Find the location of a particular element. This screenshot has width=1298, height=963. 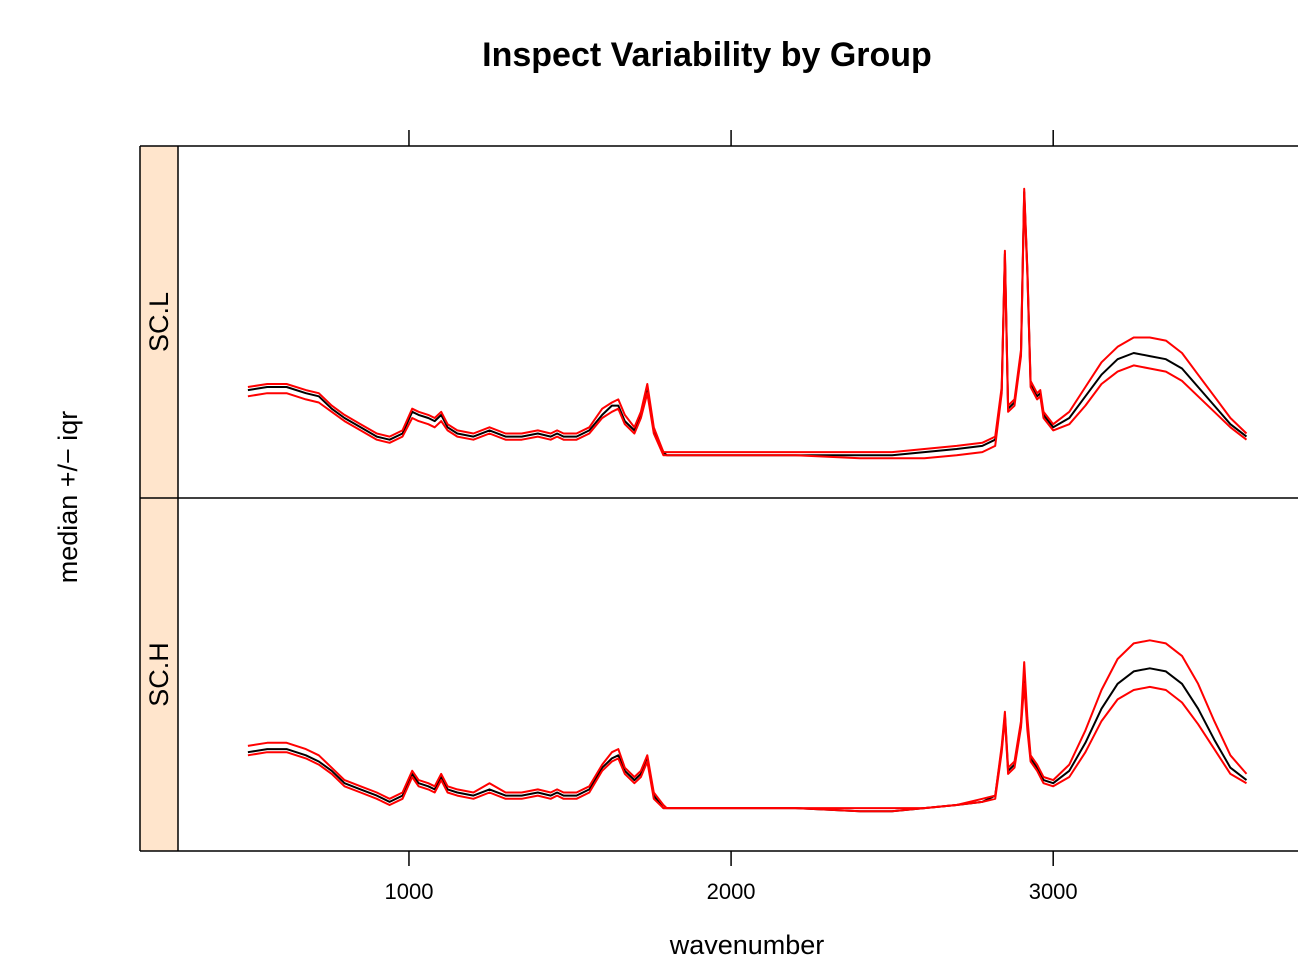

strip-label: SC.L is located at coordinates (159, 322).